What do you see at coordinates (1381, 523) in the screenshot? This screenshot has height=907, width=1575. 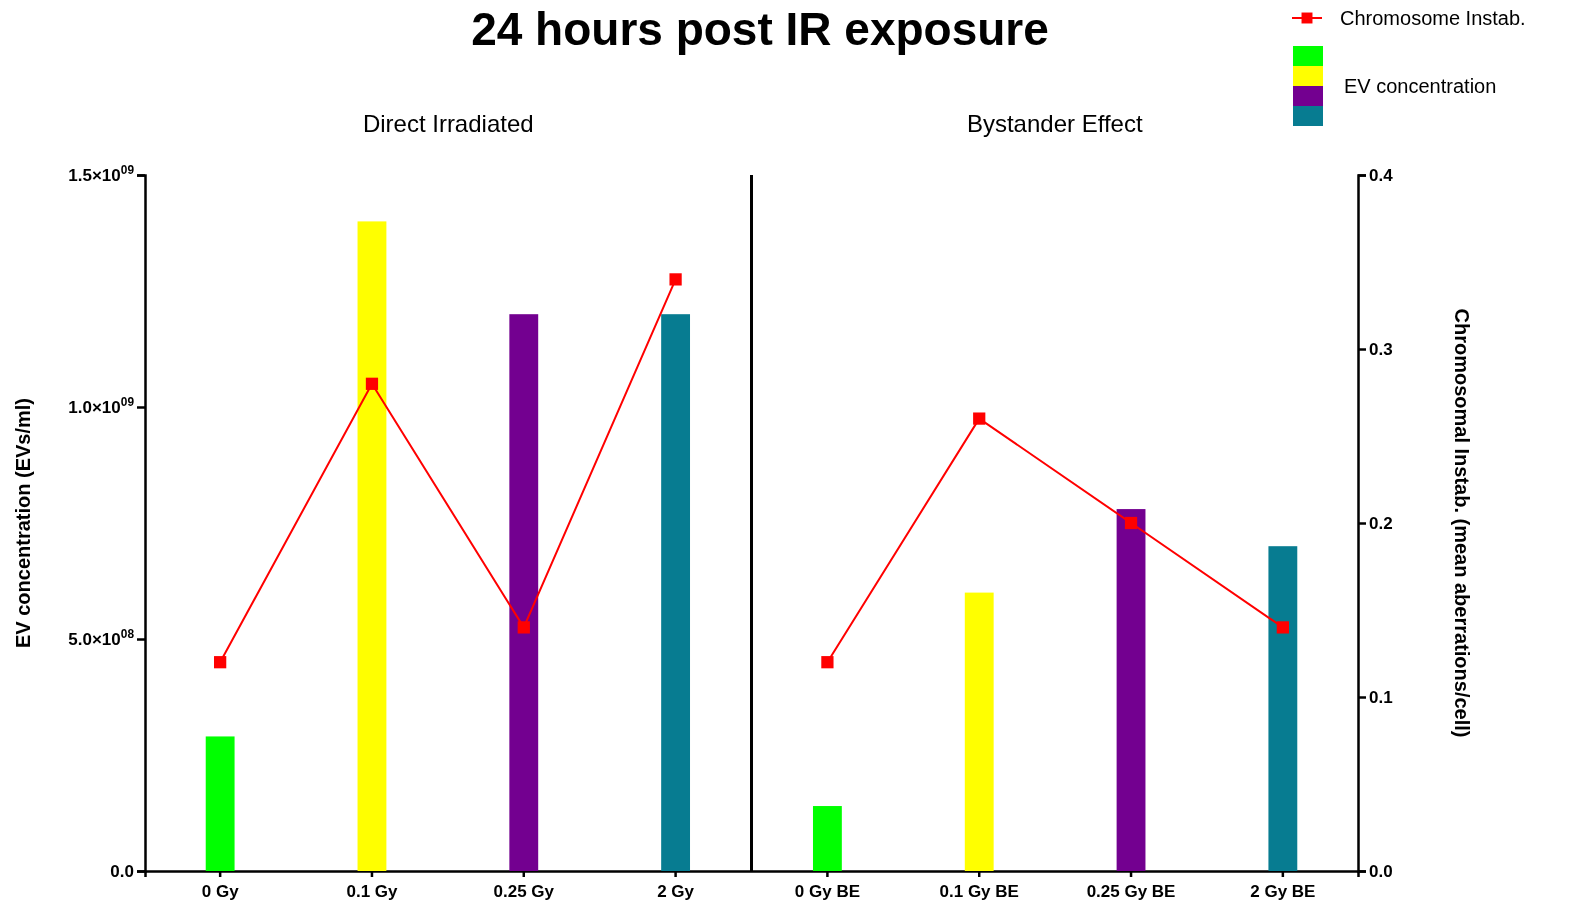 I see `y2-tick-label: 0.2` at bounding box center [1381, 523].